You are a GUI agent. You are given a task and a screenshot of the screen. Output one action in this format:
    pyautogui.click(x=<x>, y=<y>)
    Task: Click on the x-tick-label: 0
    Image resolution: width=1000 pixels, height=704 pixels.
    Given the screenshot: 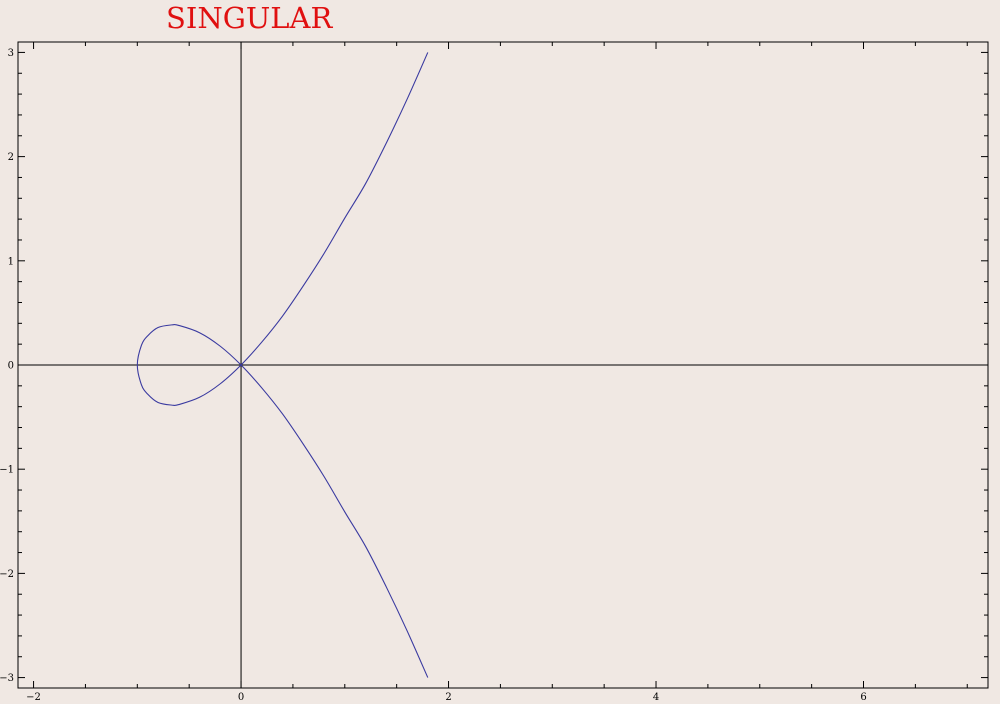 What is the action you would take?
    pyautogui.click(x=241, y=697)
    